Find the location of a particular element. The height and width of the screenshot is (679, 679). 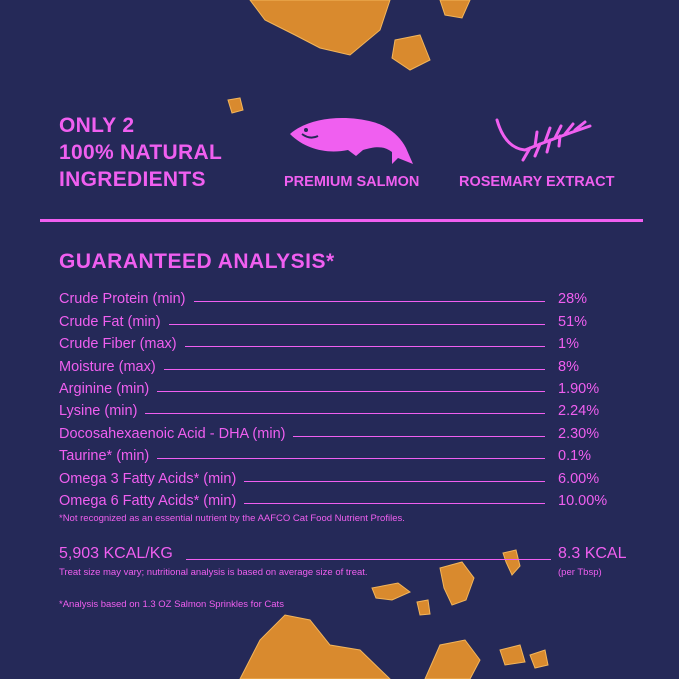

nutrient-value: 1% is located at coordinates (568, 344).